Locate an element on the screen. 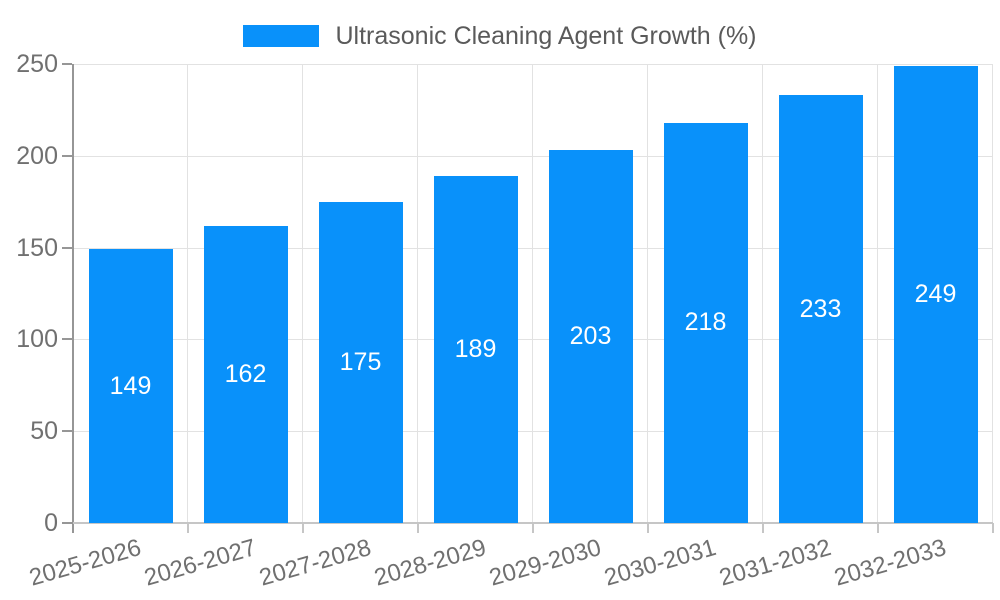  bar: 249 is located at coordinates (935, 294).